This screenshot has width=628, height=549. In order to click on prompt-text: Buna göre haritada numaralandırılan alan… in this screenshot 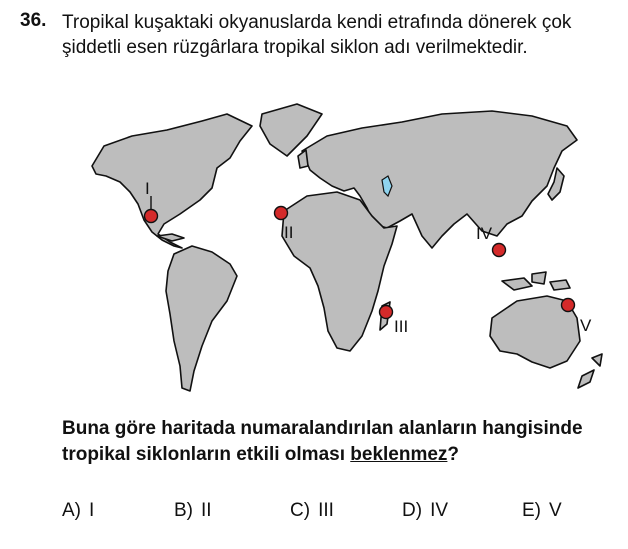, I will do `click(322, 441)`.